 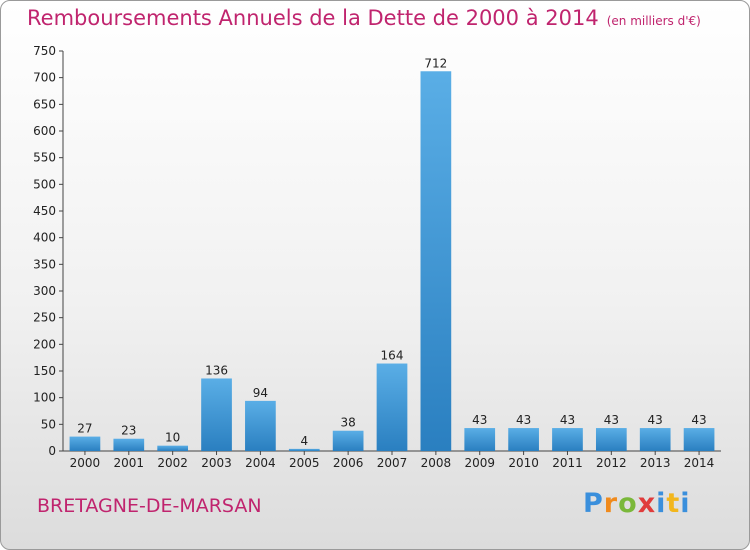 I want to click on data-label: 94, so click(x=260, y=393).